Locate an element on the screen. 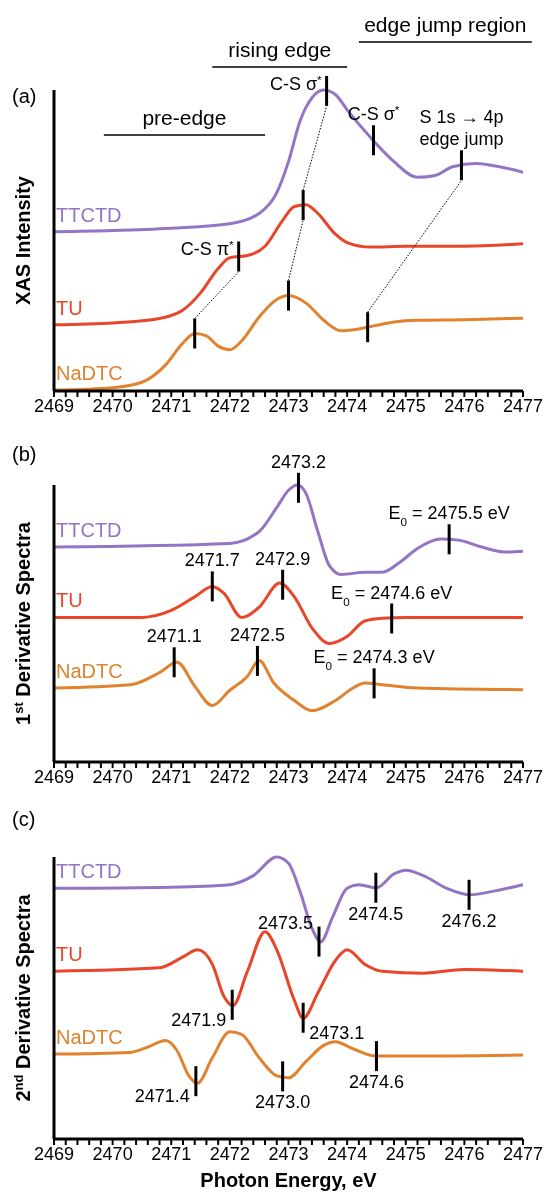 The width and height of the screenshot is (545, 1193). y-axis-title: XAS Intensity is located at coordinates (23, 240).